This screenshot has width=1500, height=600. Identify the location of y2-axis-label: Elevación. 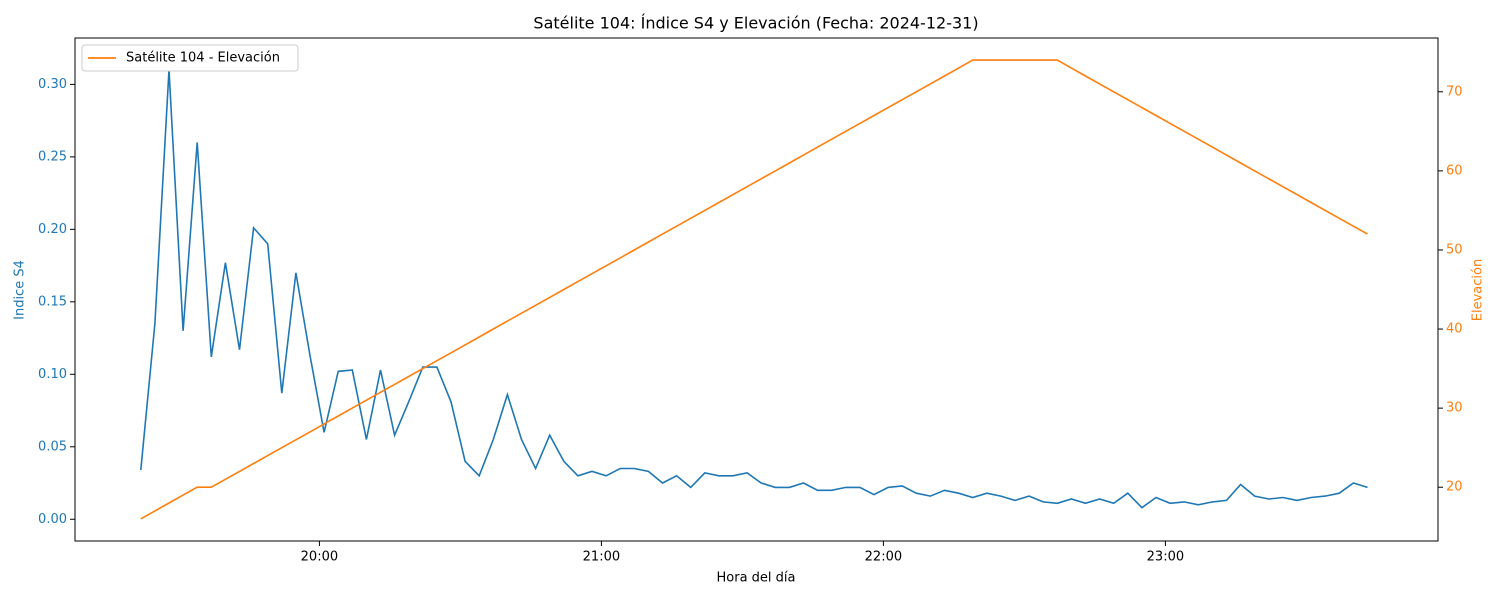
(1478, 290).